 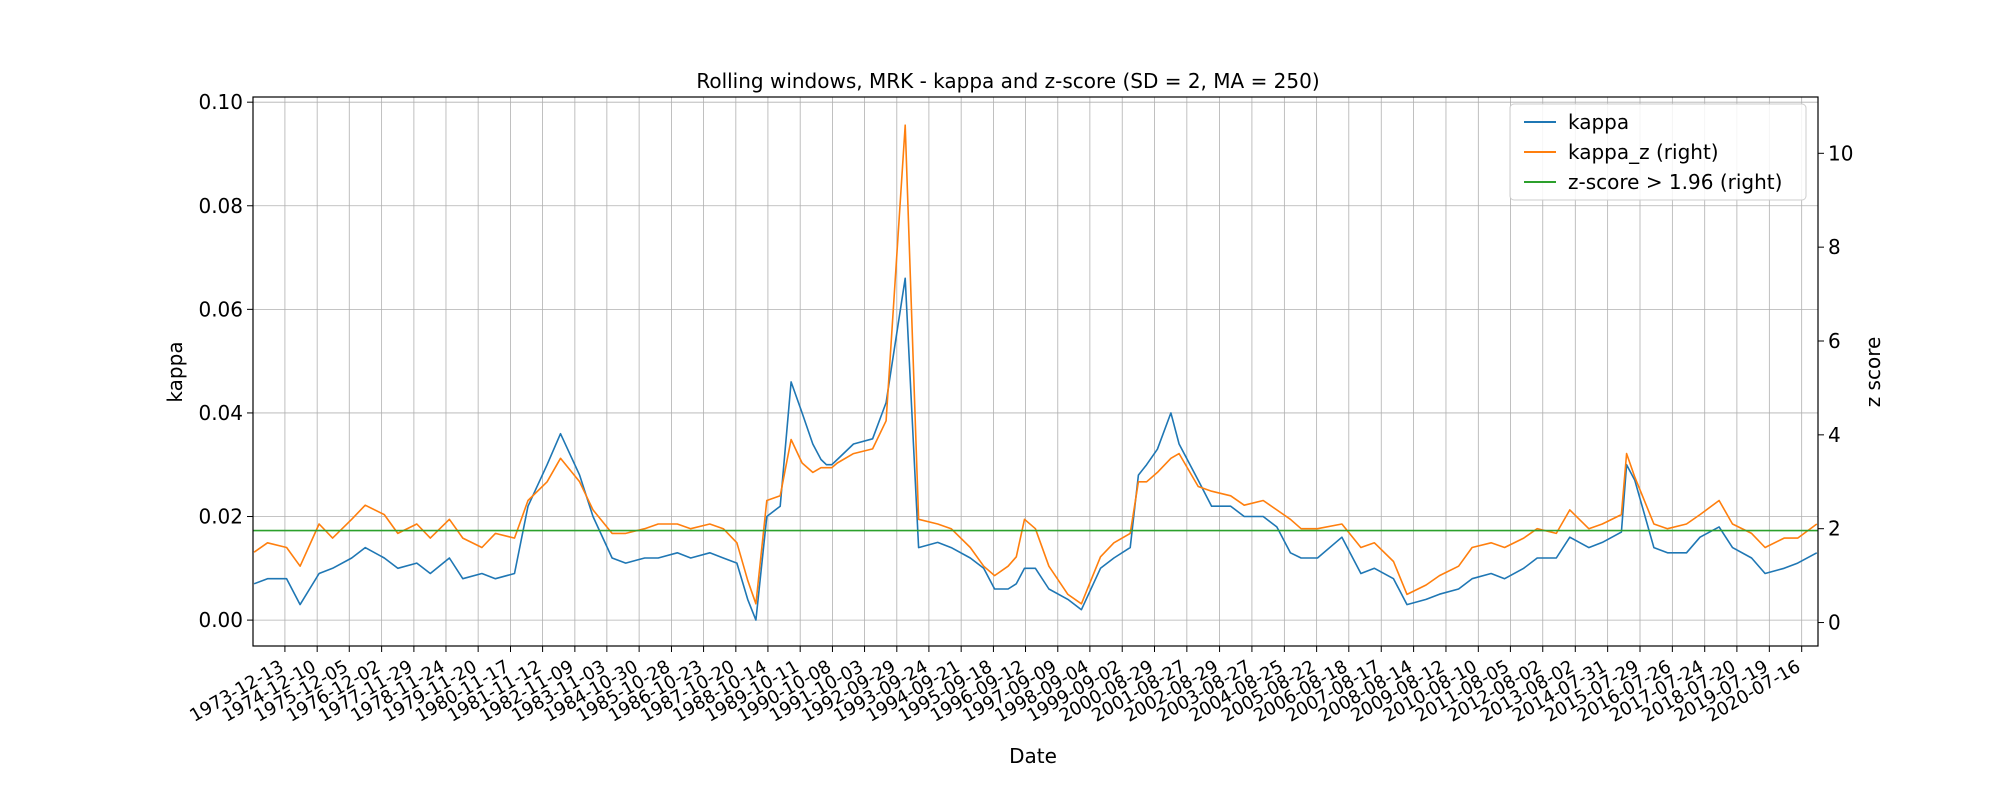 What do you see at coordinates (1834, 247) in the screenshot?
I see `y2-tick-label: 8` at bounding box center [1834, 247].